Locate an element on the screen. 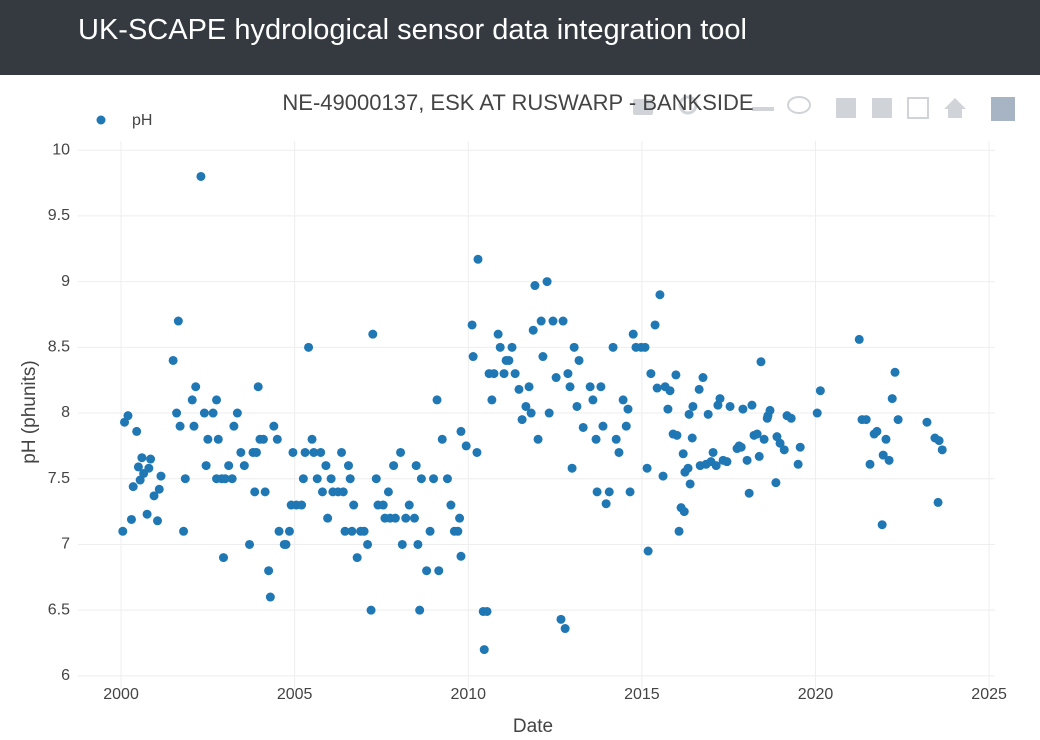 The height and width of the screenshot is (740, 1040). y-tick-label: 7.5 is located at coordinates (59, 478).